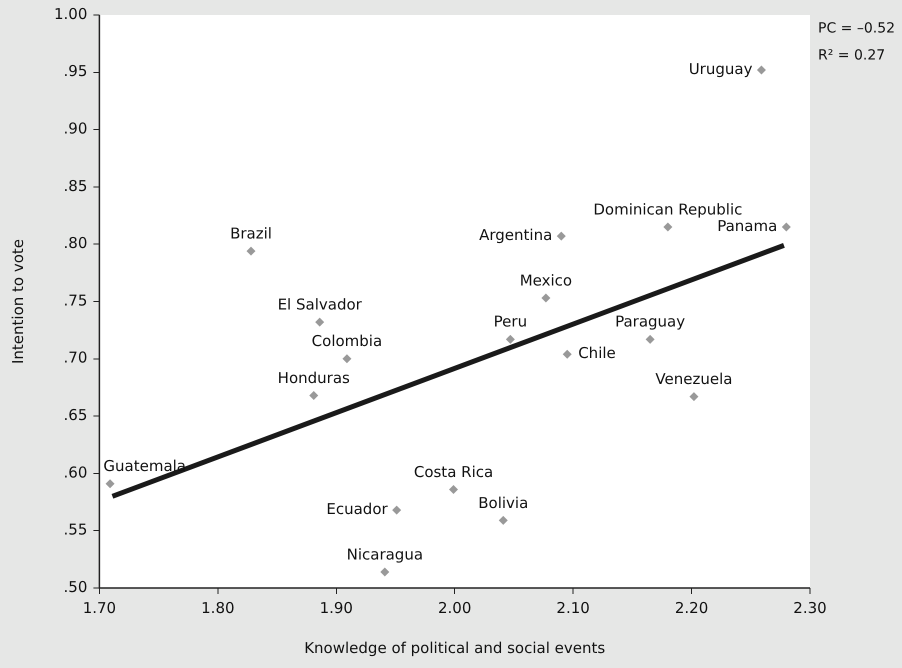 Image resolution: width=902 pixels, height=668 pixels. I want to click on annotation: Nicaragua, so click(385, 554).